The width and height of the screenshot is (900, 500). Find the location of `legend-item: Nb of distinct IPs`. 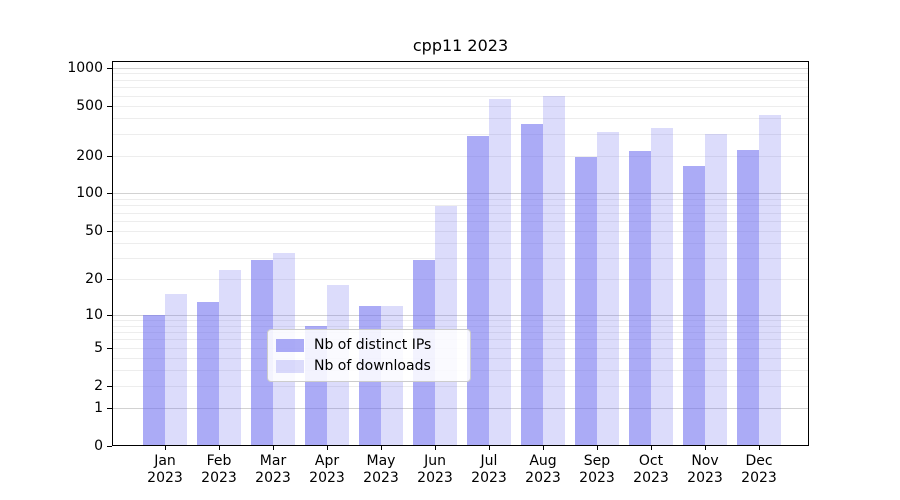

legend-item: Nb of distinct IPs is located at coordinates (368, 345).